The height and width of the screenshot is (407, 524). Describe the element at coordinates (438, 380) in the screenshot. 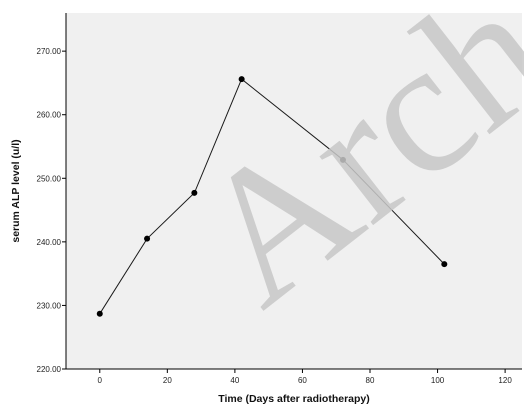

I see `x-tick-label: 100` at that location.